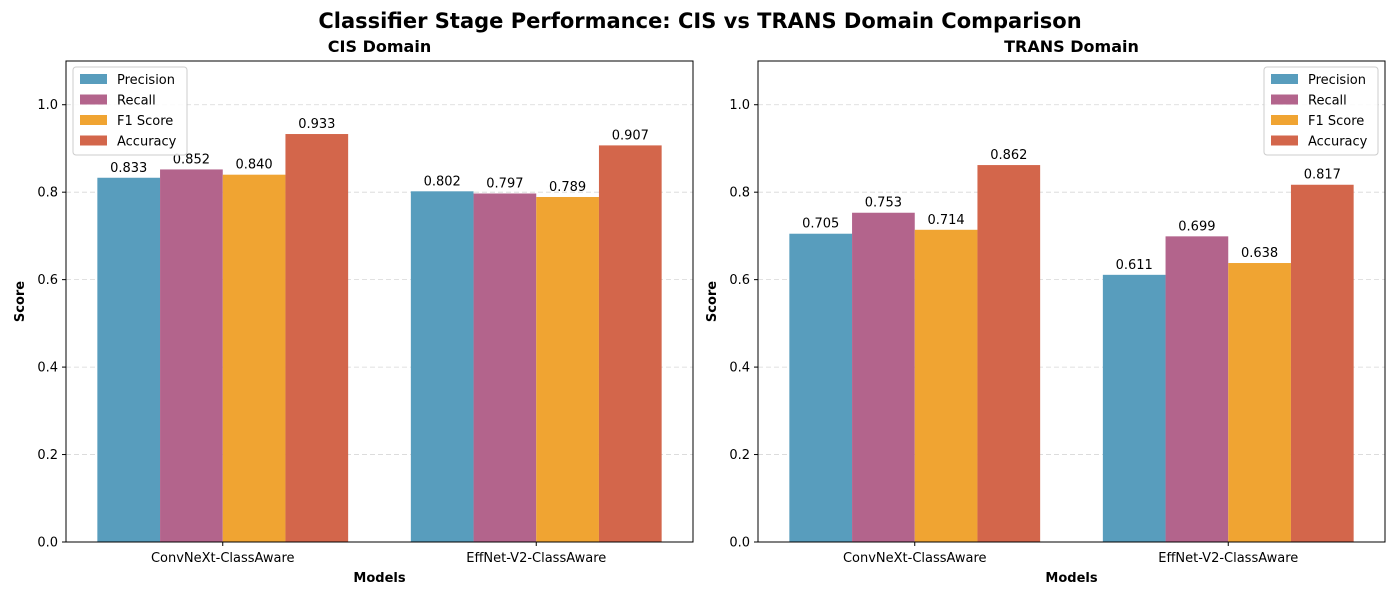  I want to click on data-label-precision: 0.833, so click(128, 168).